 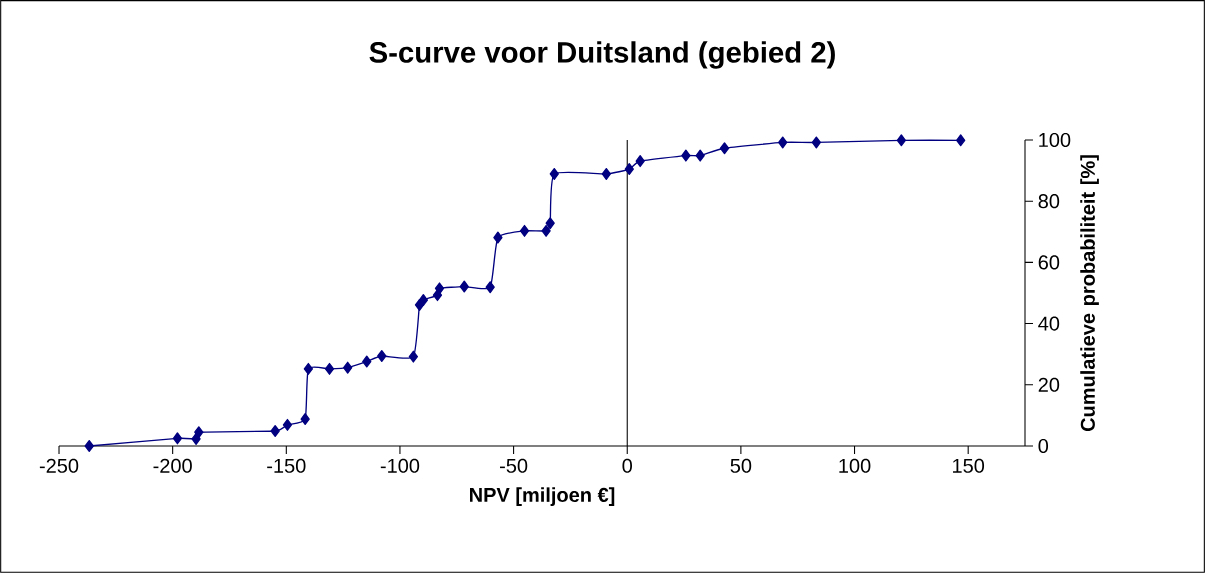 What do you see at coordinates (1049, 384) in the screenshot?
I see `y-tick-label: 20` at bounding box center [1049, 384].